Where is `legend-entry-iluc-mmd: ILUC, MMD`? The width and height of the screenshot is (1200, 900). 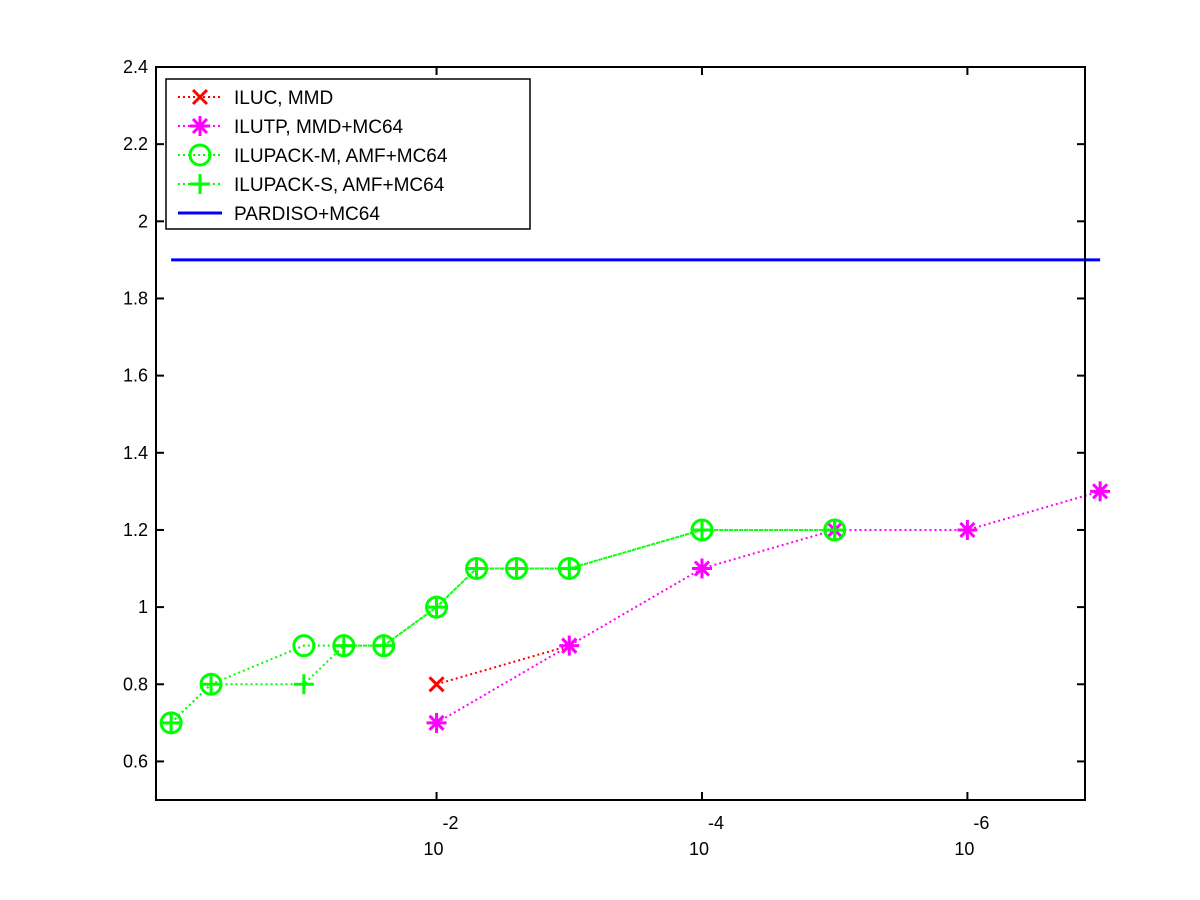
legend-entry-iluc-mmd: ILUC, MMD is located at coordinates (255, 98).